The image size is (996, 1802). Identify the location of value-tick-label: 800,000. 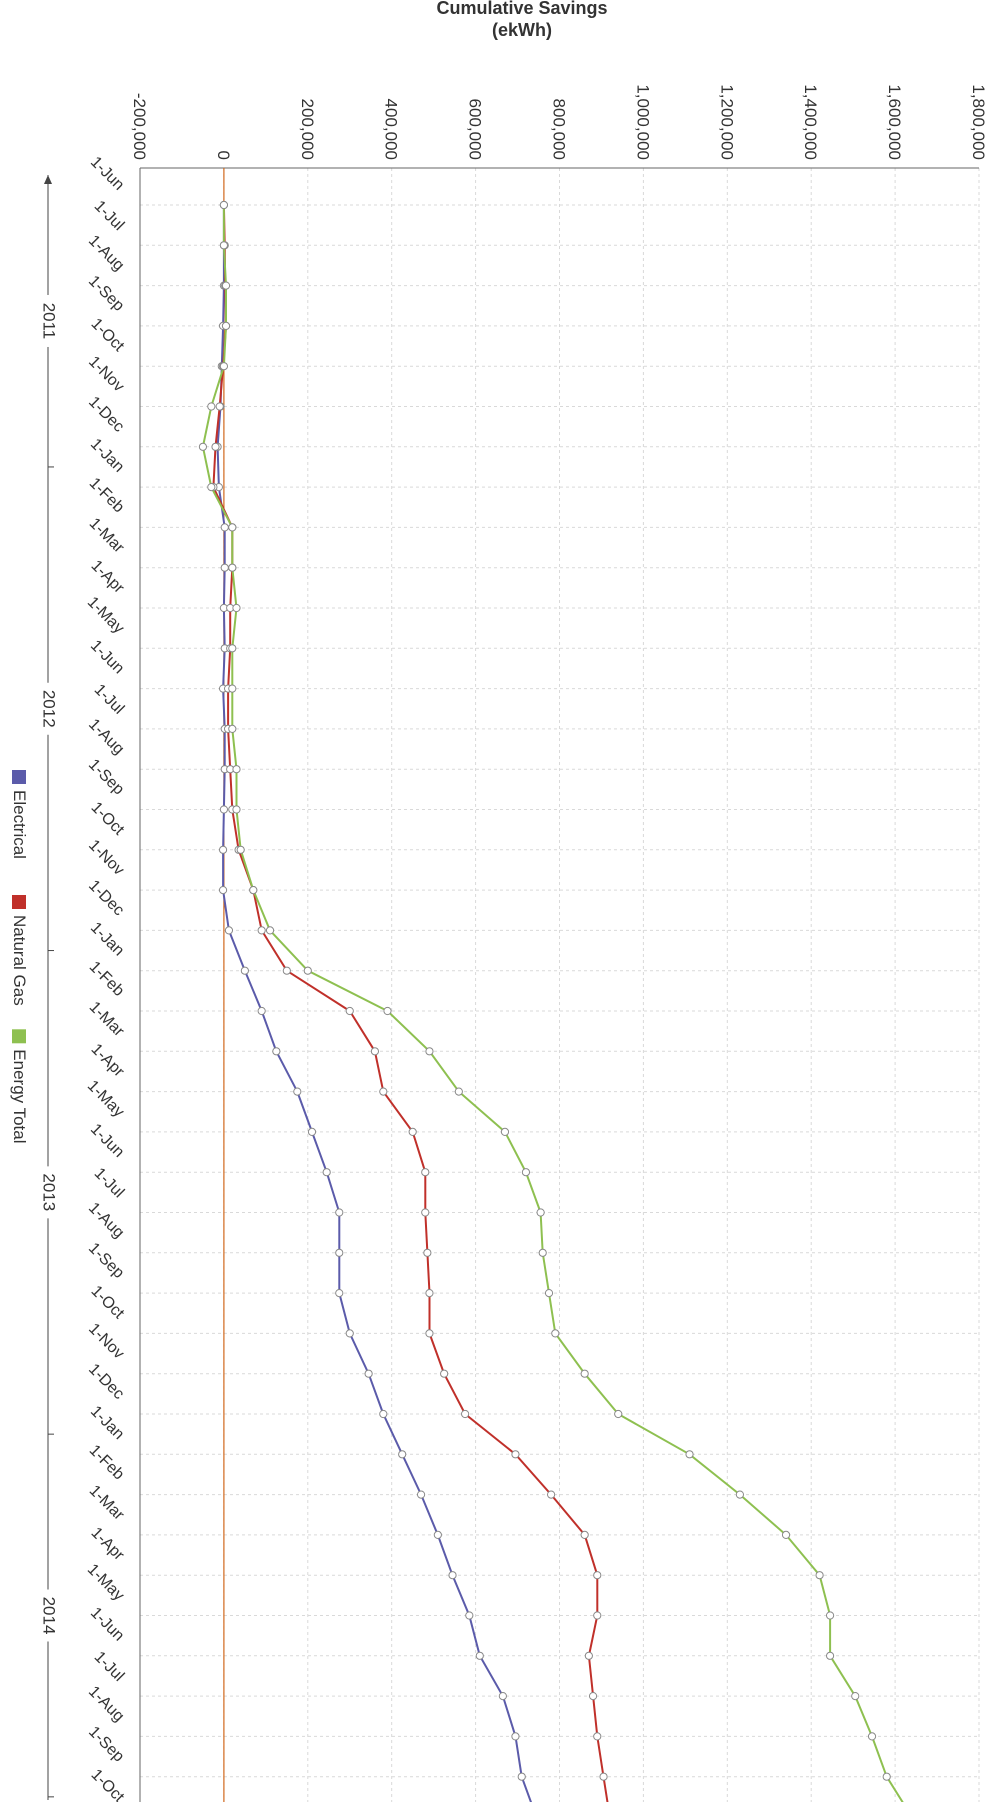
(559, 129).